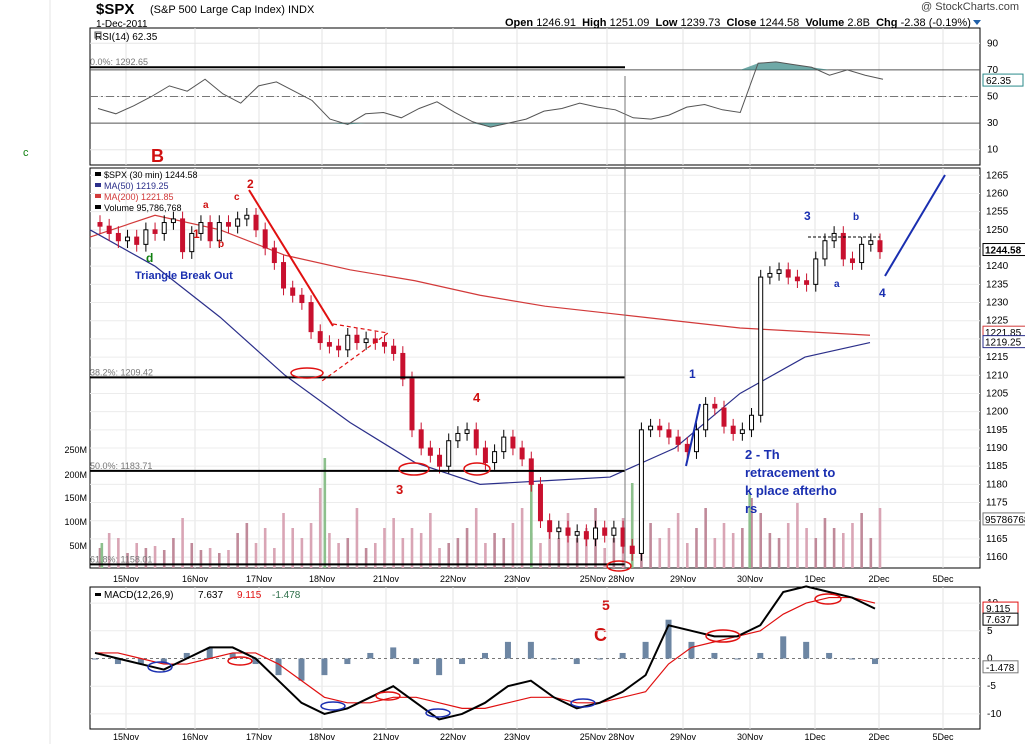  What do you see at coordinates (143, 208) in the screenshot?
I see `volume-legend: Volume 95,786,768` at bounding box center [143, 208].